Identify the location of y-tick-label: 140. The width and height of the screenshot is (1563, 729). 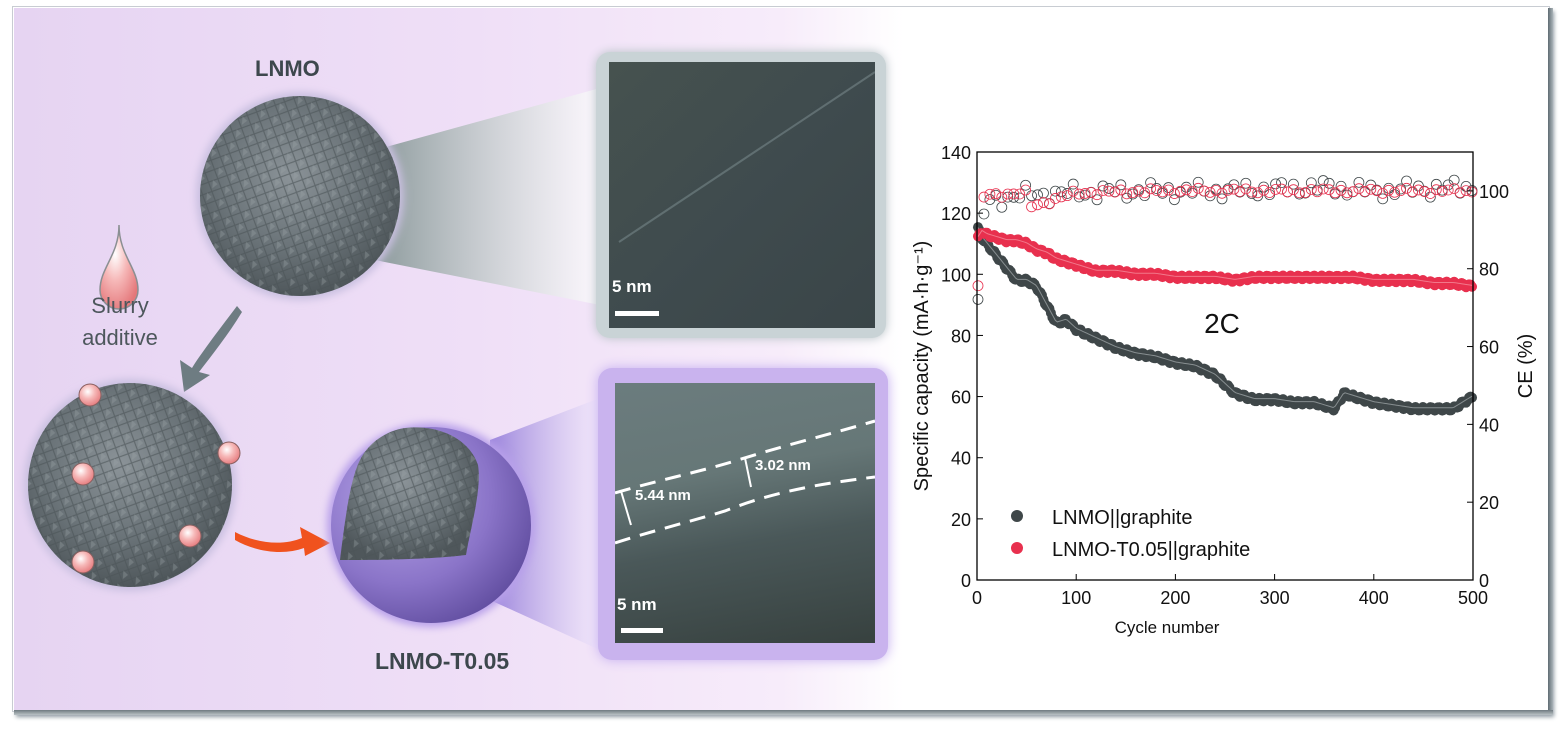
(956, 153).